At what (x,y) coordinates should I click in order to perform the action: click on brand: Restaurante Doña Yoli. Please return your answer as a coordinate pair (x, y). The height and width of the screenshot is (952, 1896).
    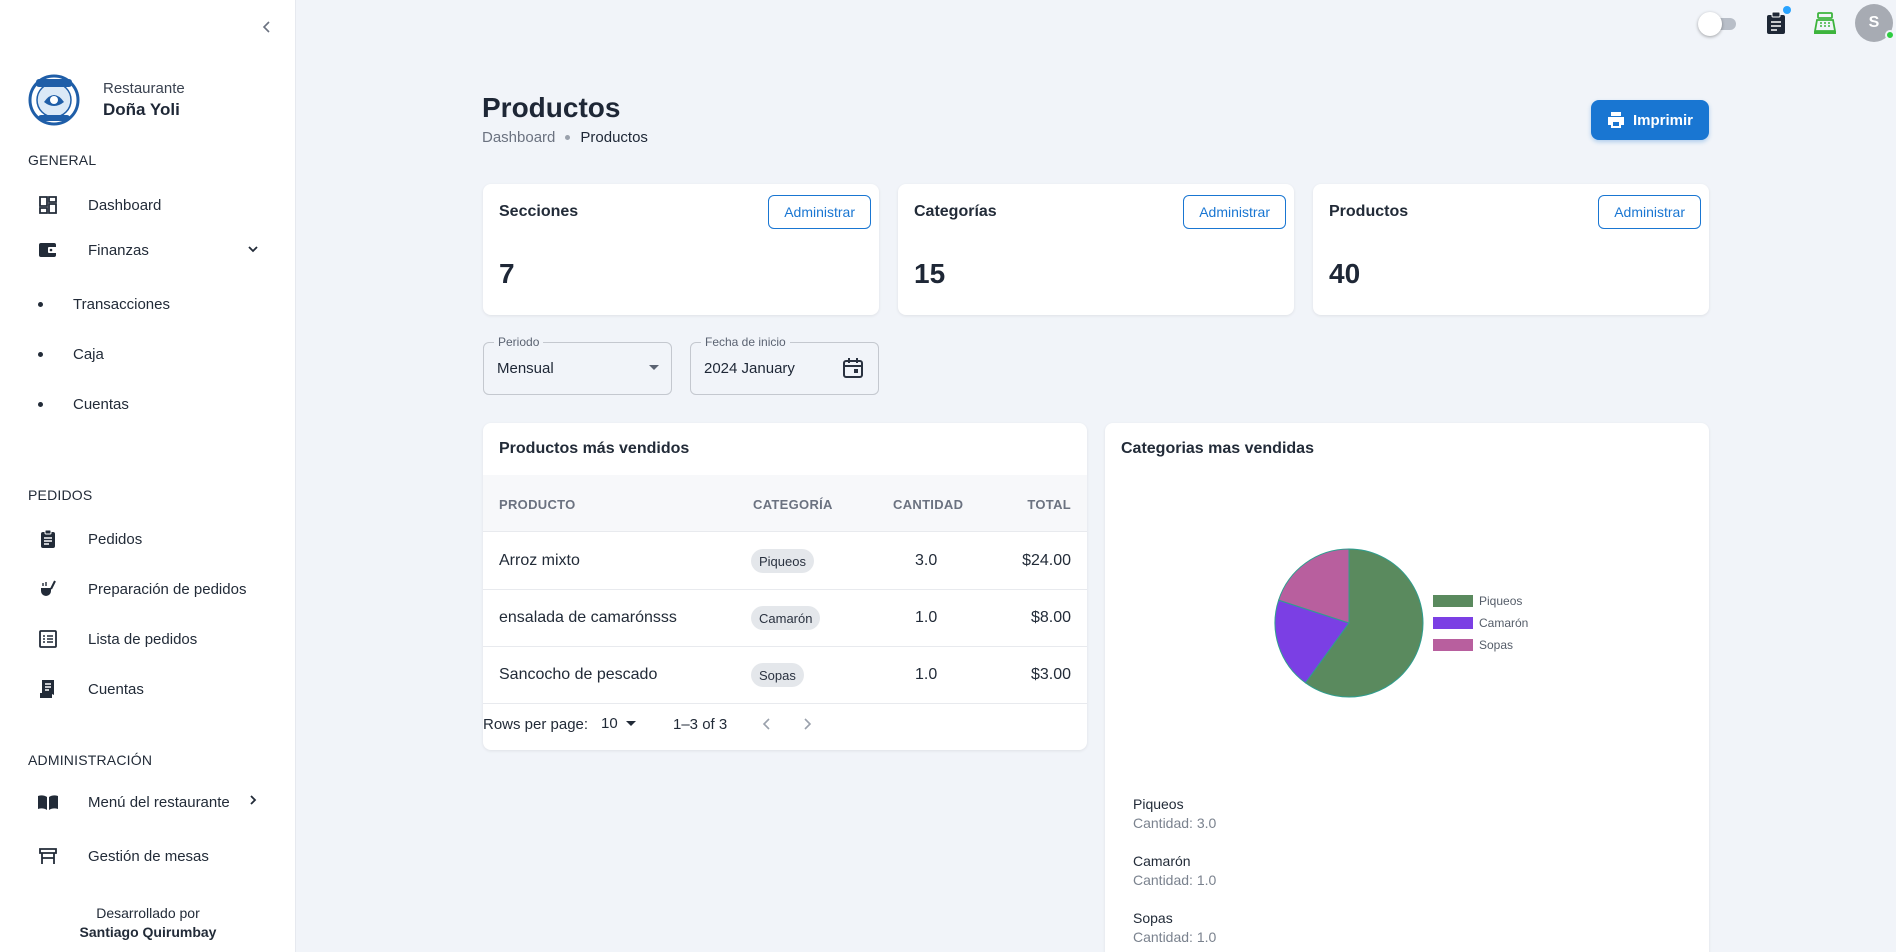
    Looking at the image, I should click on (105, 100).